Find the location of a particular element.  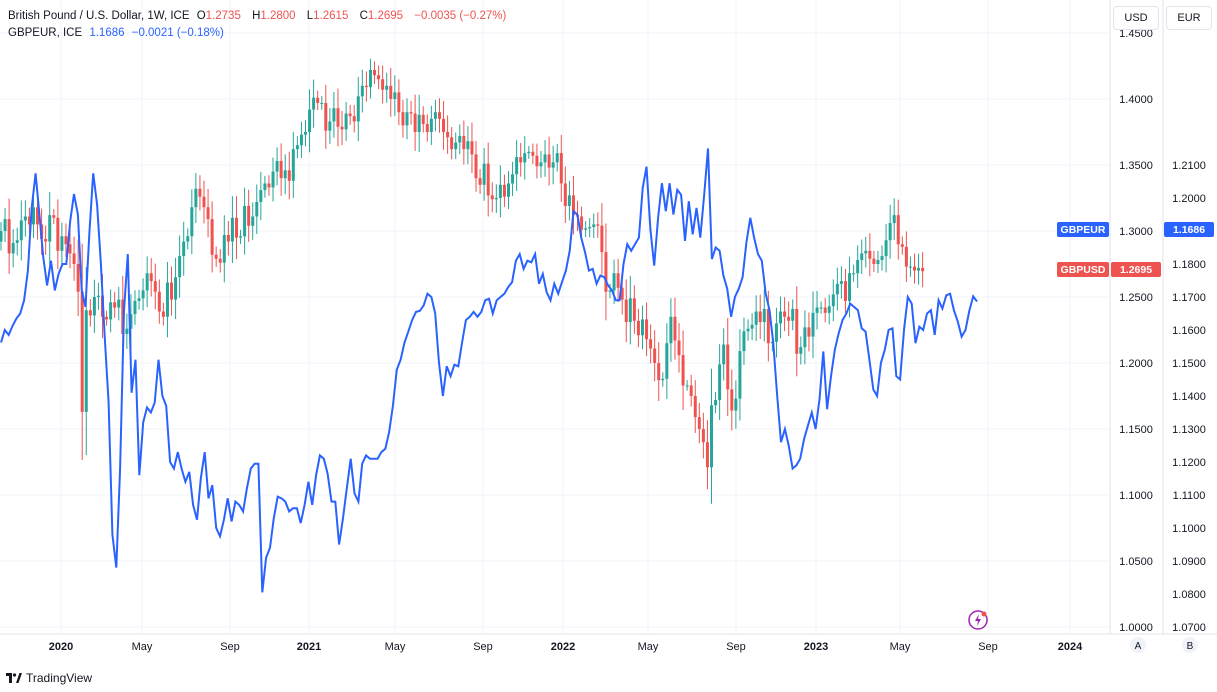

scale-a-button: A is located at coordinates (1138, 645).